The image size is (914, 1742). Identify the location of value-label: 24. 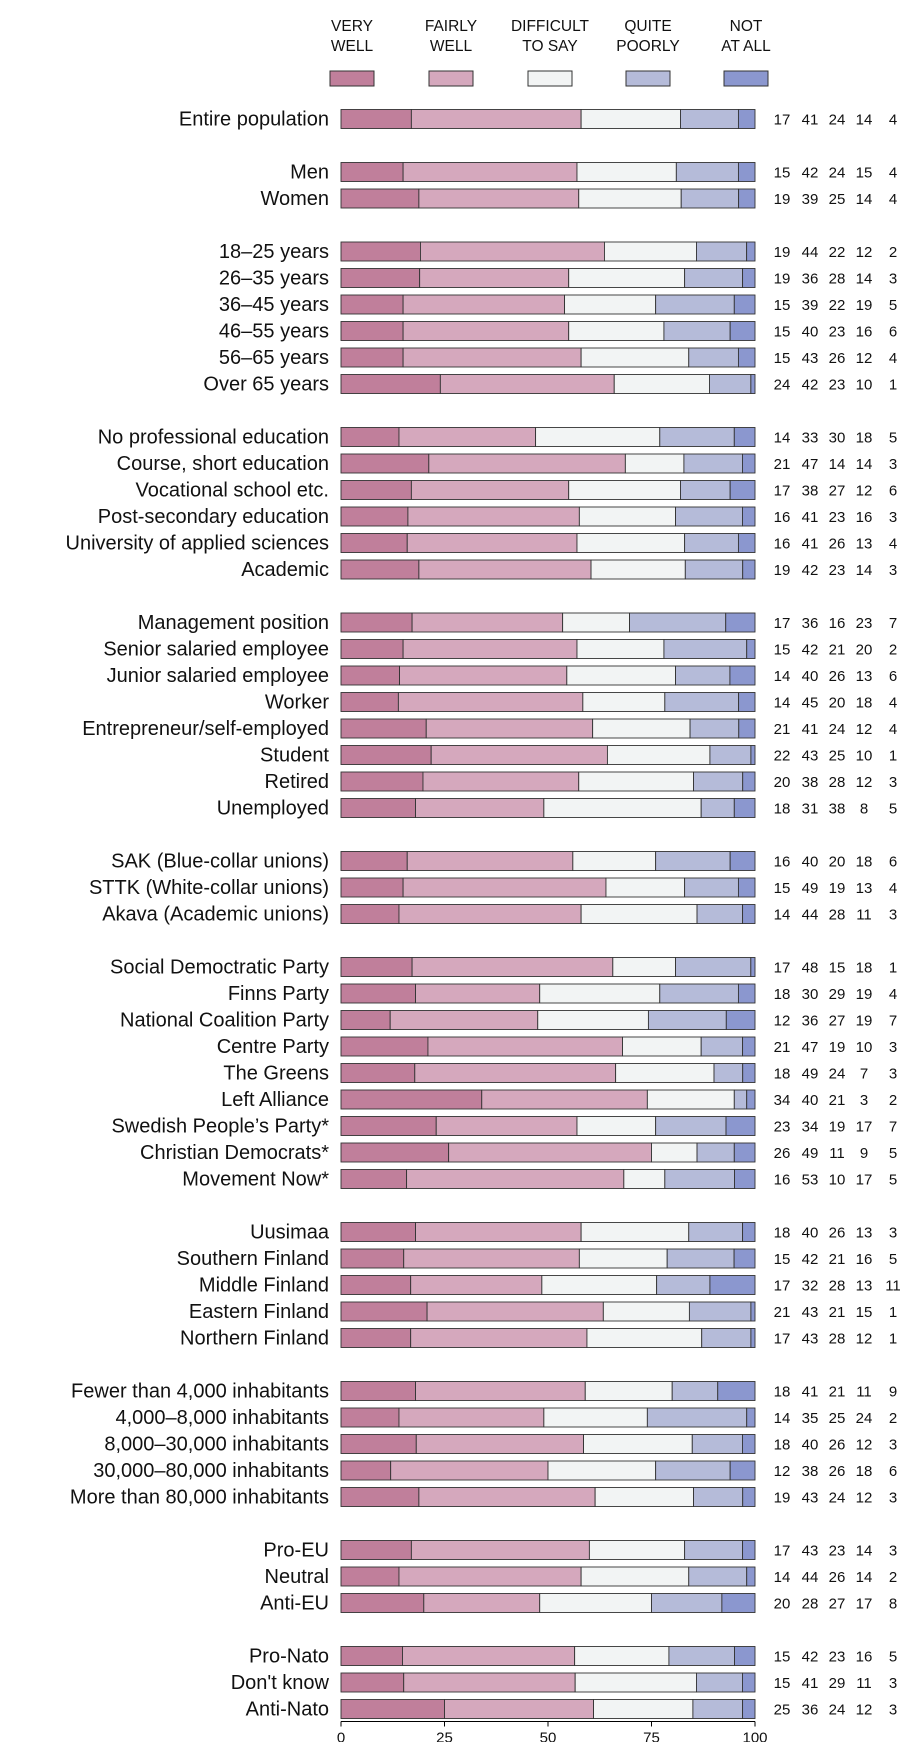
(837, 1710).